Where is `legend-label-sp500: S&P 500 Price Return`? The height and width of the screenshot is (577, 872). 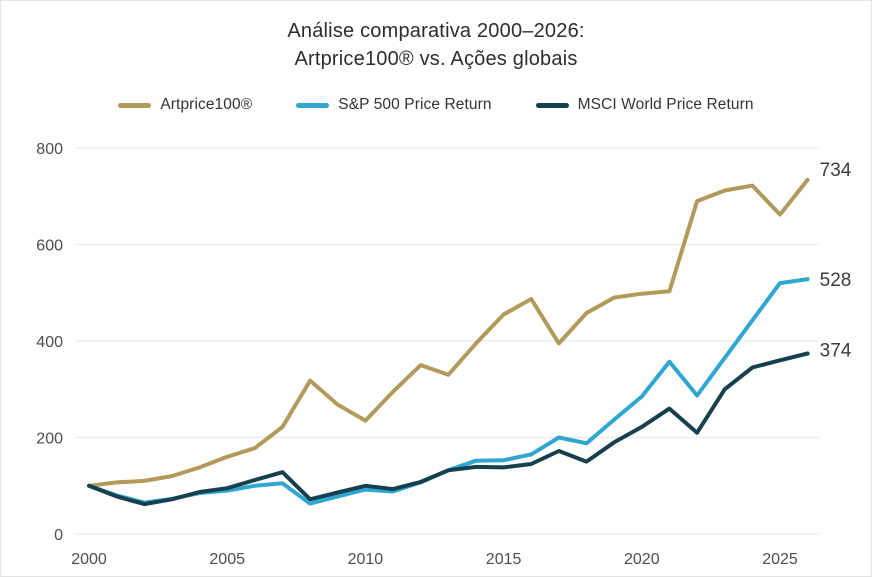
legend-label-sp500: S&P 500 Price Return is located at coordinates (415, 104).